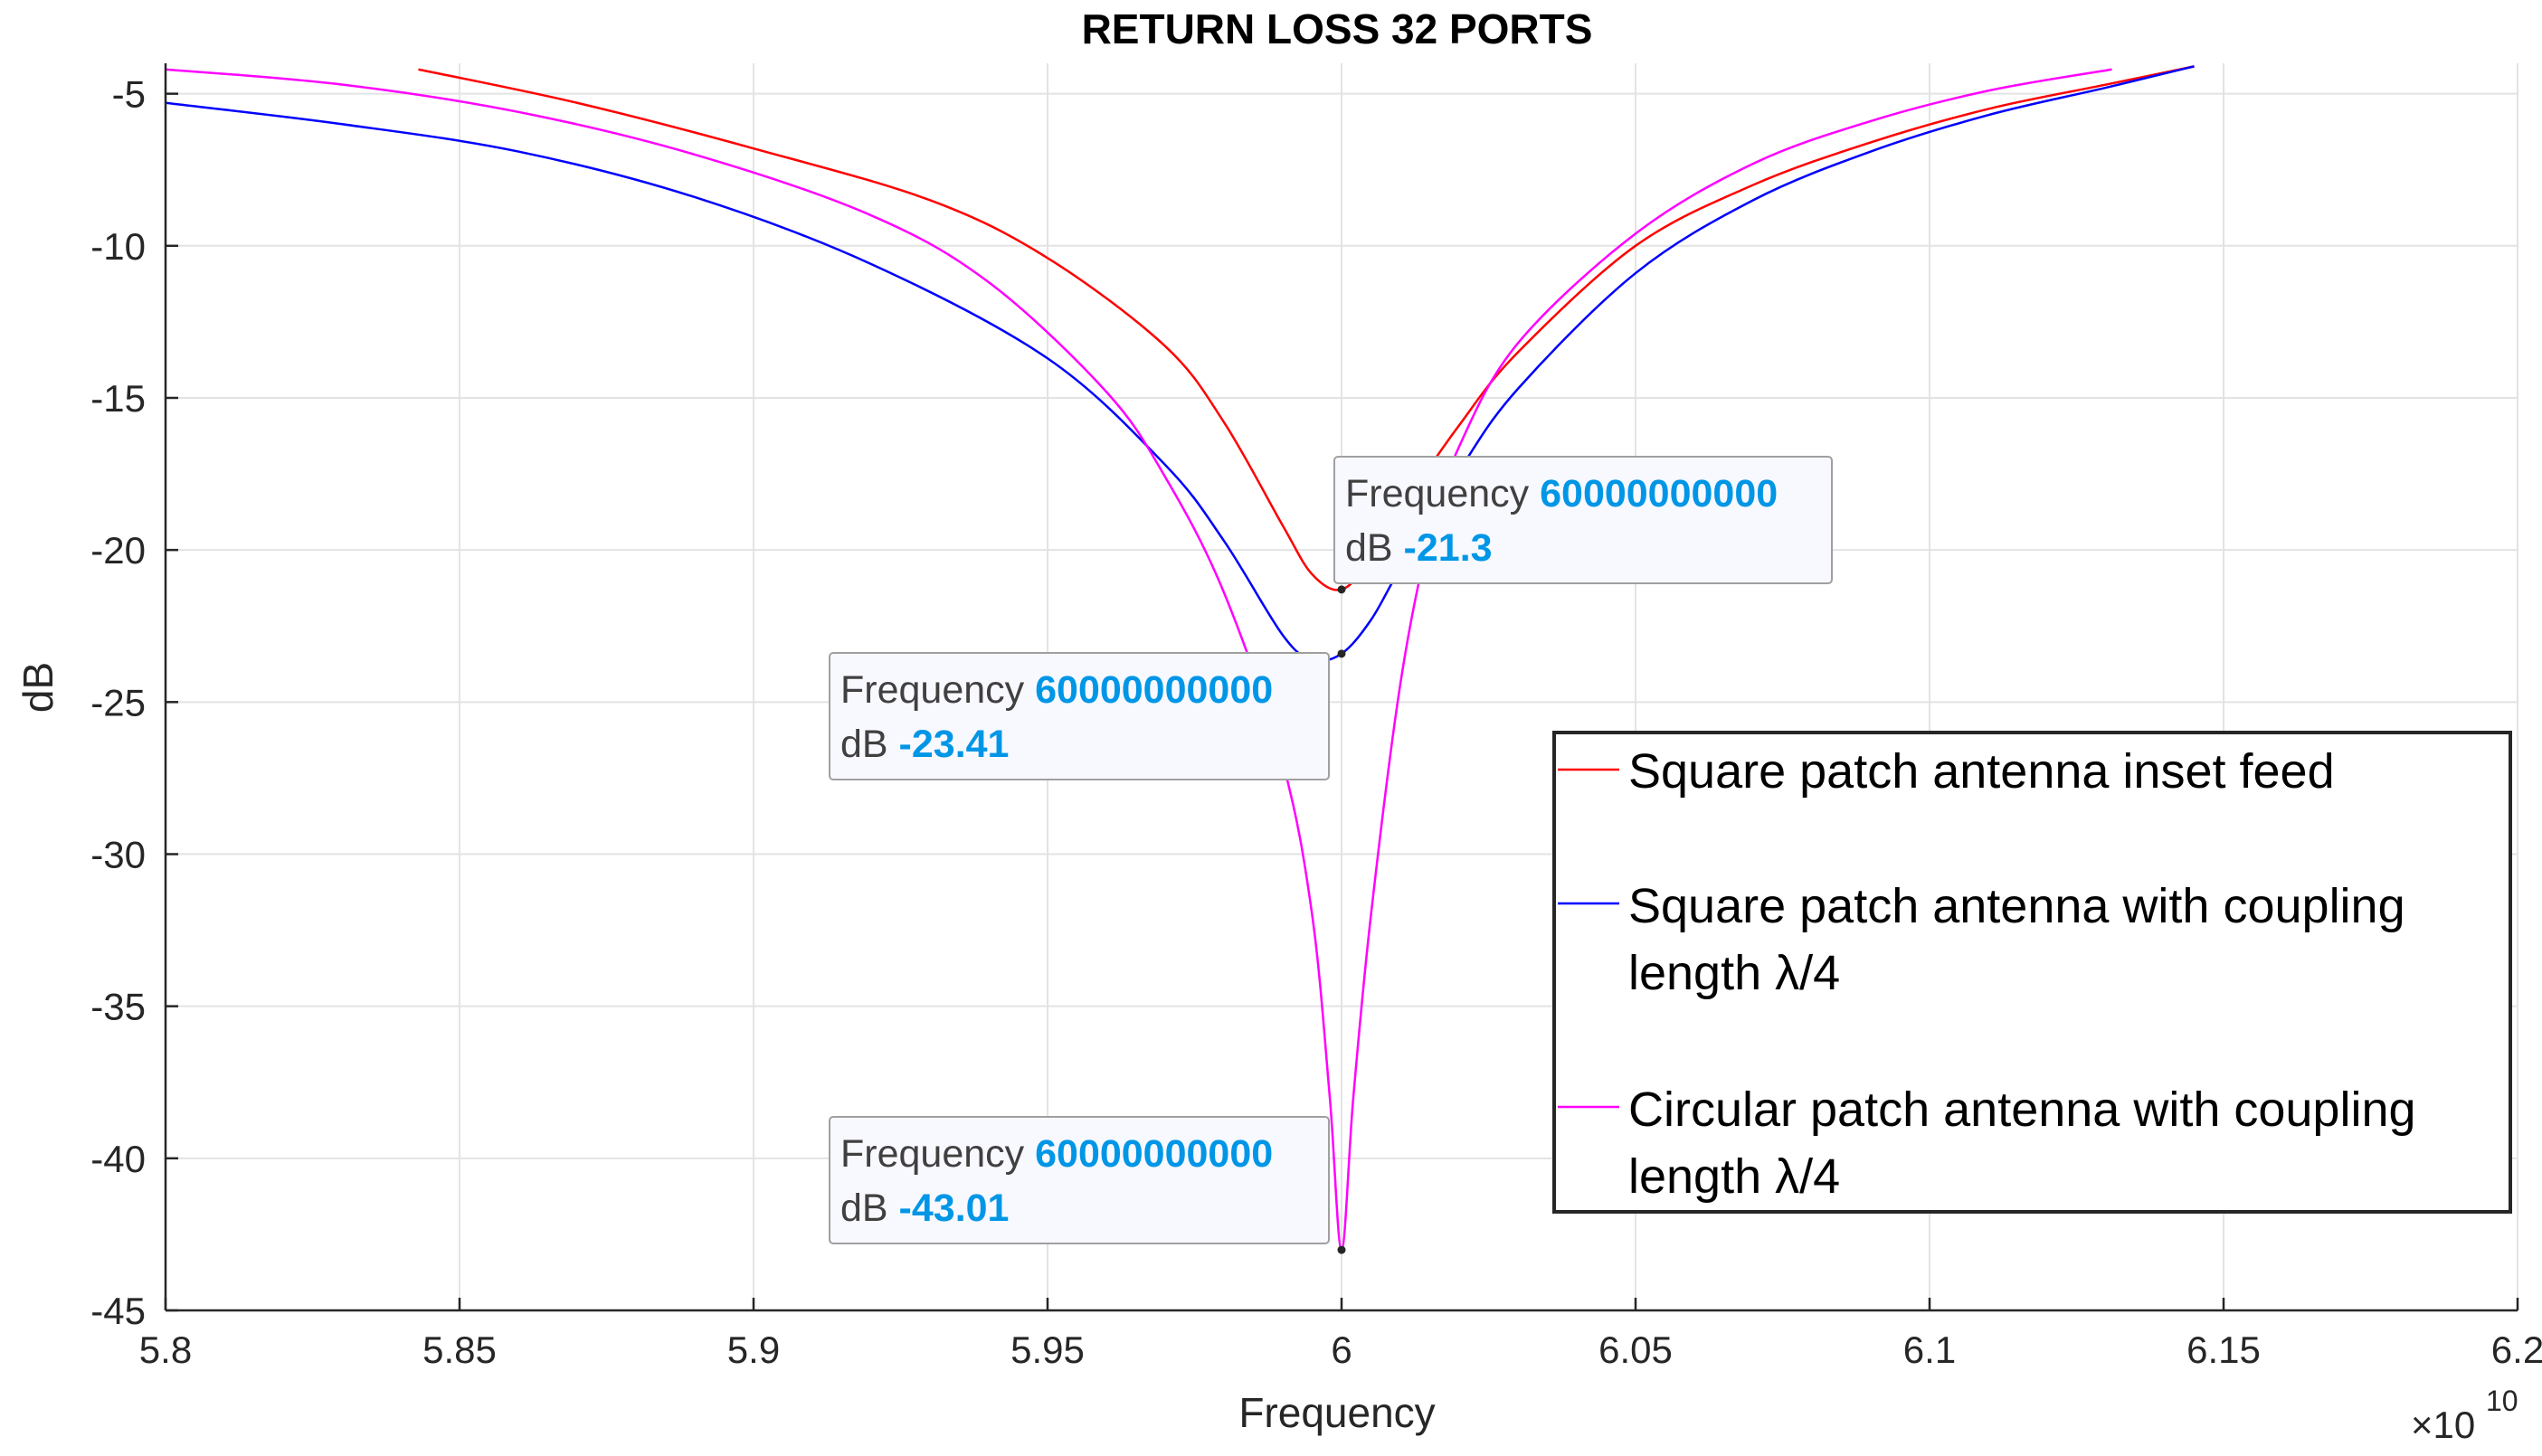 The image size is (2542, 1456). I want to click on x-exponent-label: ×10 10, so click(2464, 1415).